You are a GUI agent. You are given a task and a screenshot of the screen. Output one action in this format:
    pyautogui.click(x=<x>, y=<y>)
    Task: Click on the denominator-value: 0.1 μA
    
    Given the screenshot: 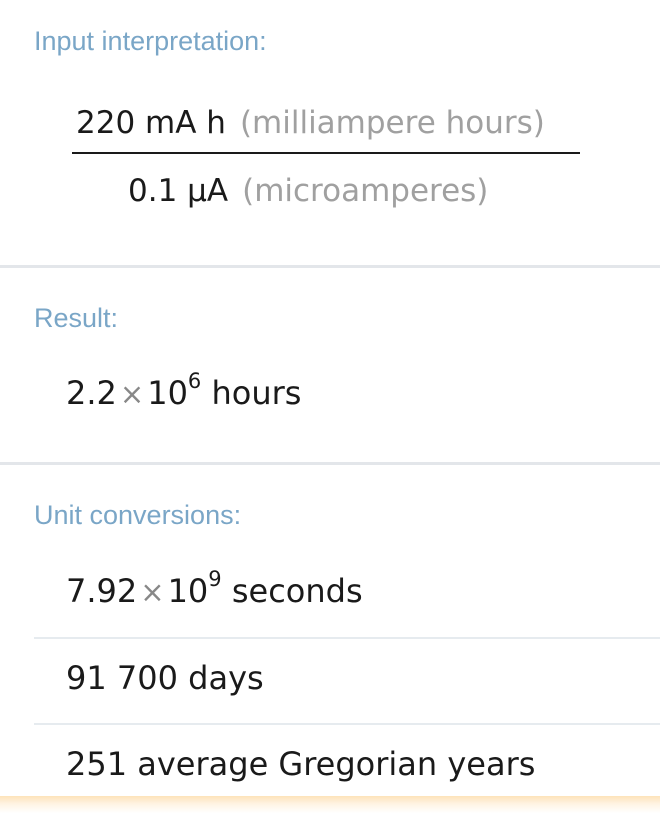 What is the action you would take?
    pyautogui.click(x=178, y=191)
    